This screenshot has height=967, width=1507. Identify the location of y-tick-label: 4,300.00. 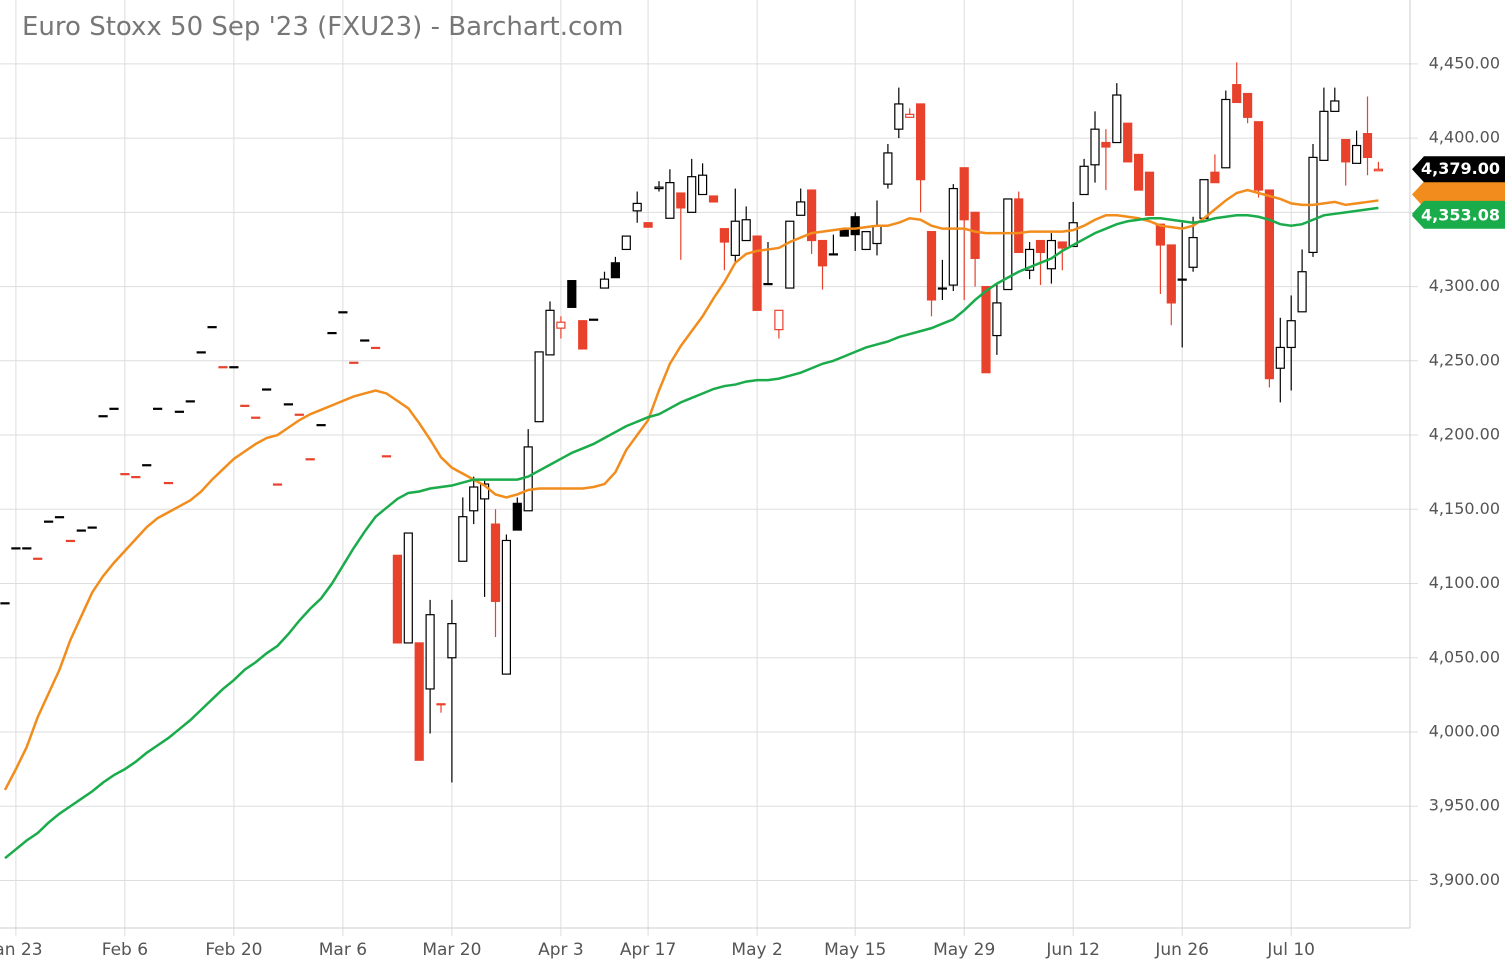
(1464, 285).